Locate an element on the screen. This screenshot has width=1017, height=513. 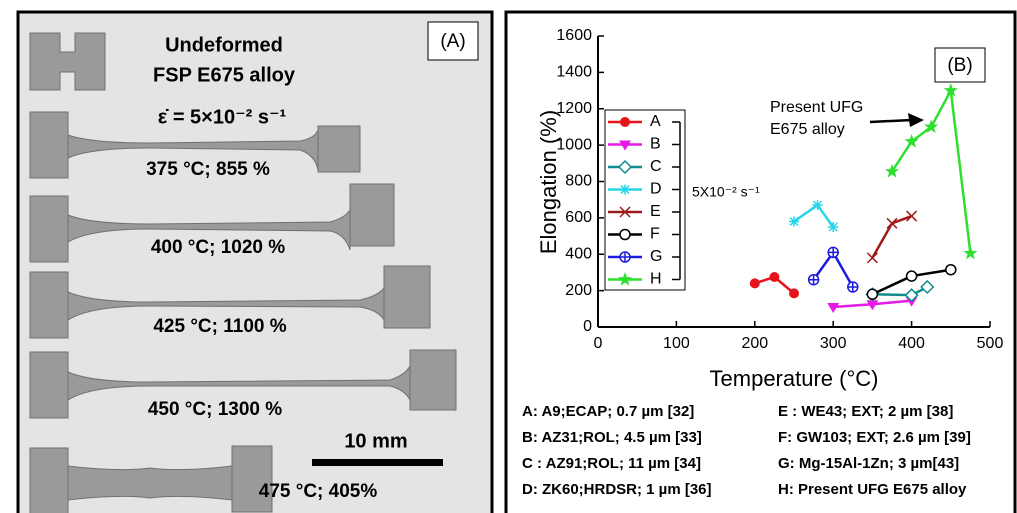
annotation: Present UFG is located at coordinates (816, 107).